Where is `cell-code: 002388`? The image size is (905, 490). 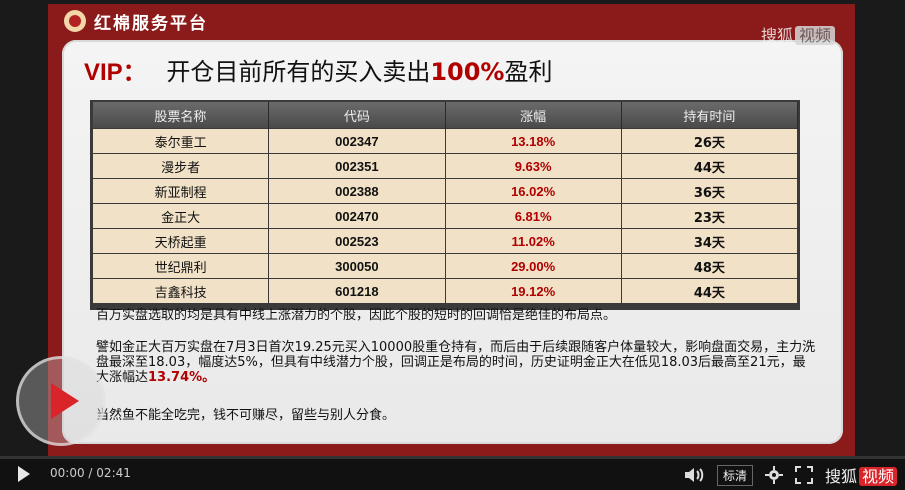 cell-code: 002388 is located at coordinates (357, 191).